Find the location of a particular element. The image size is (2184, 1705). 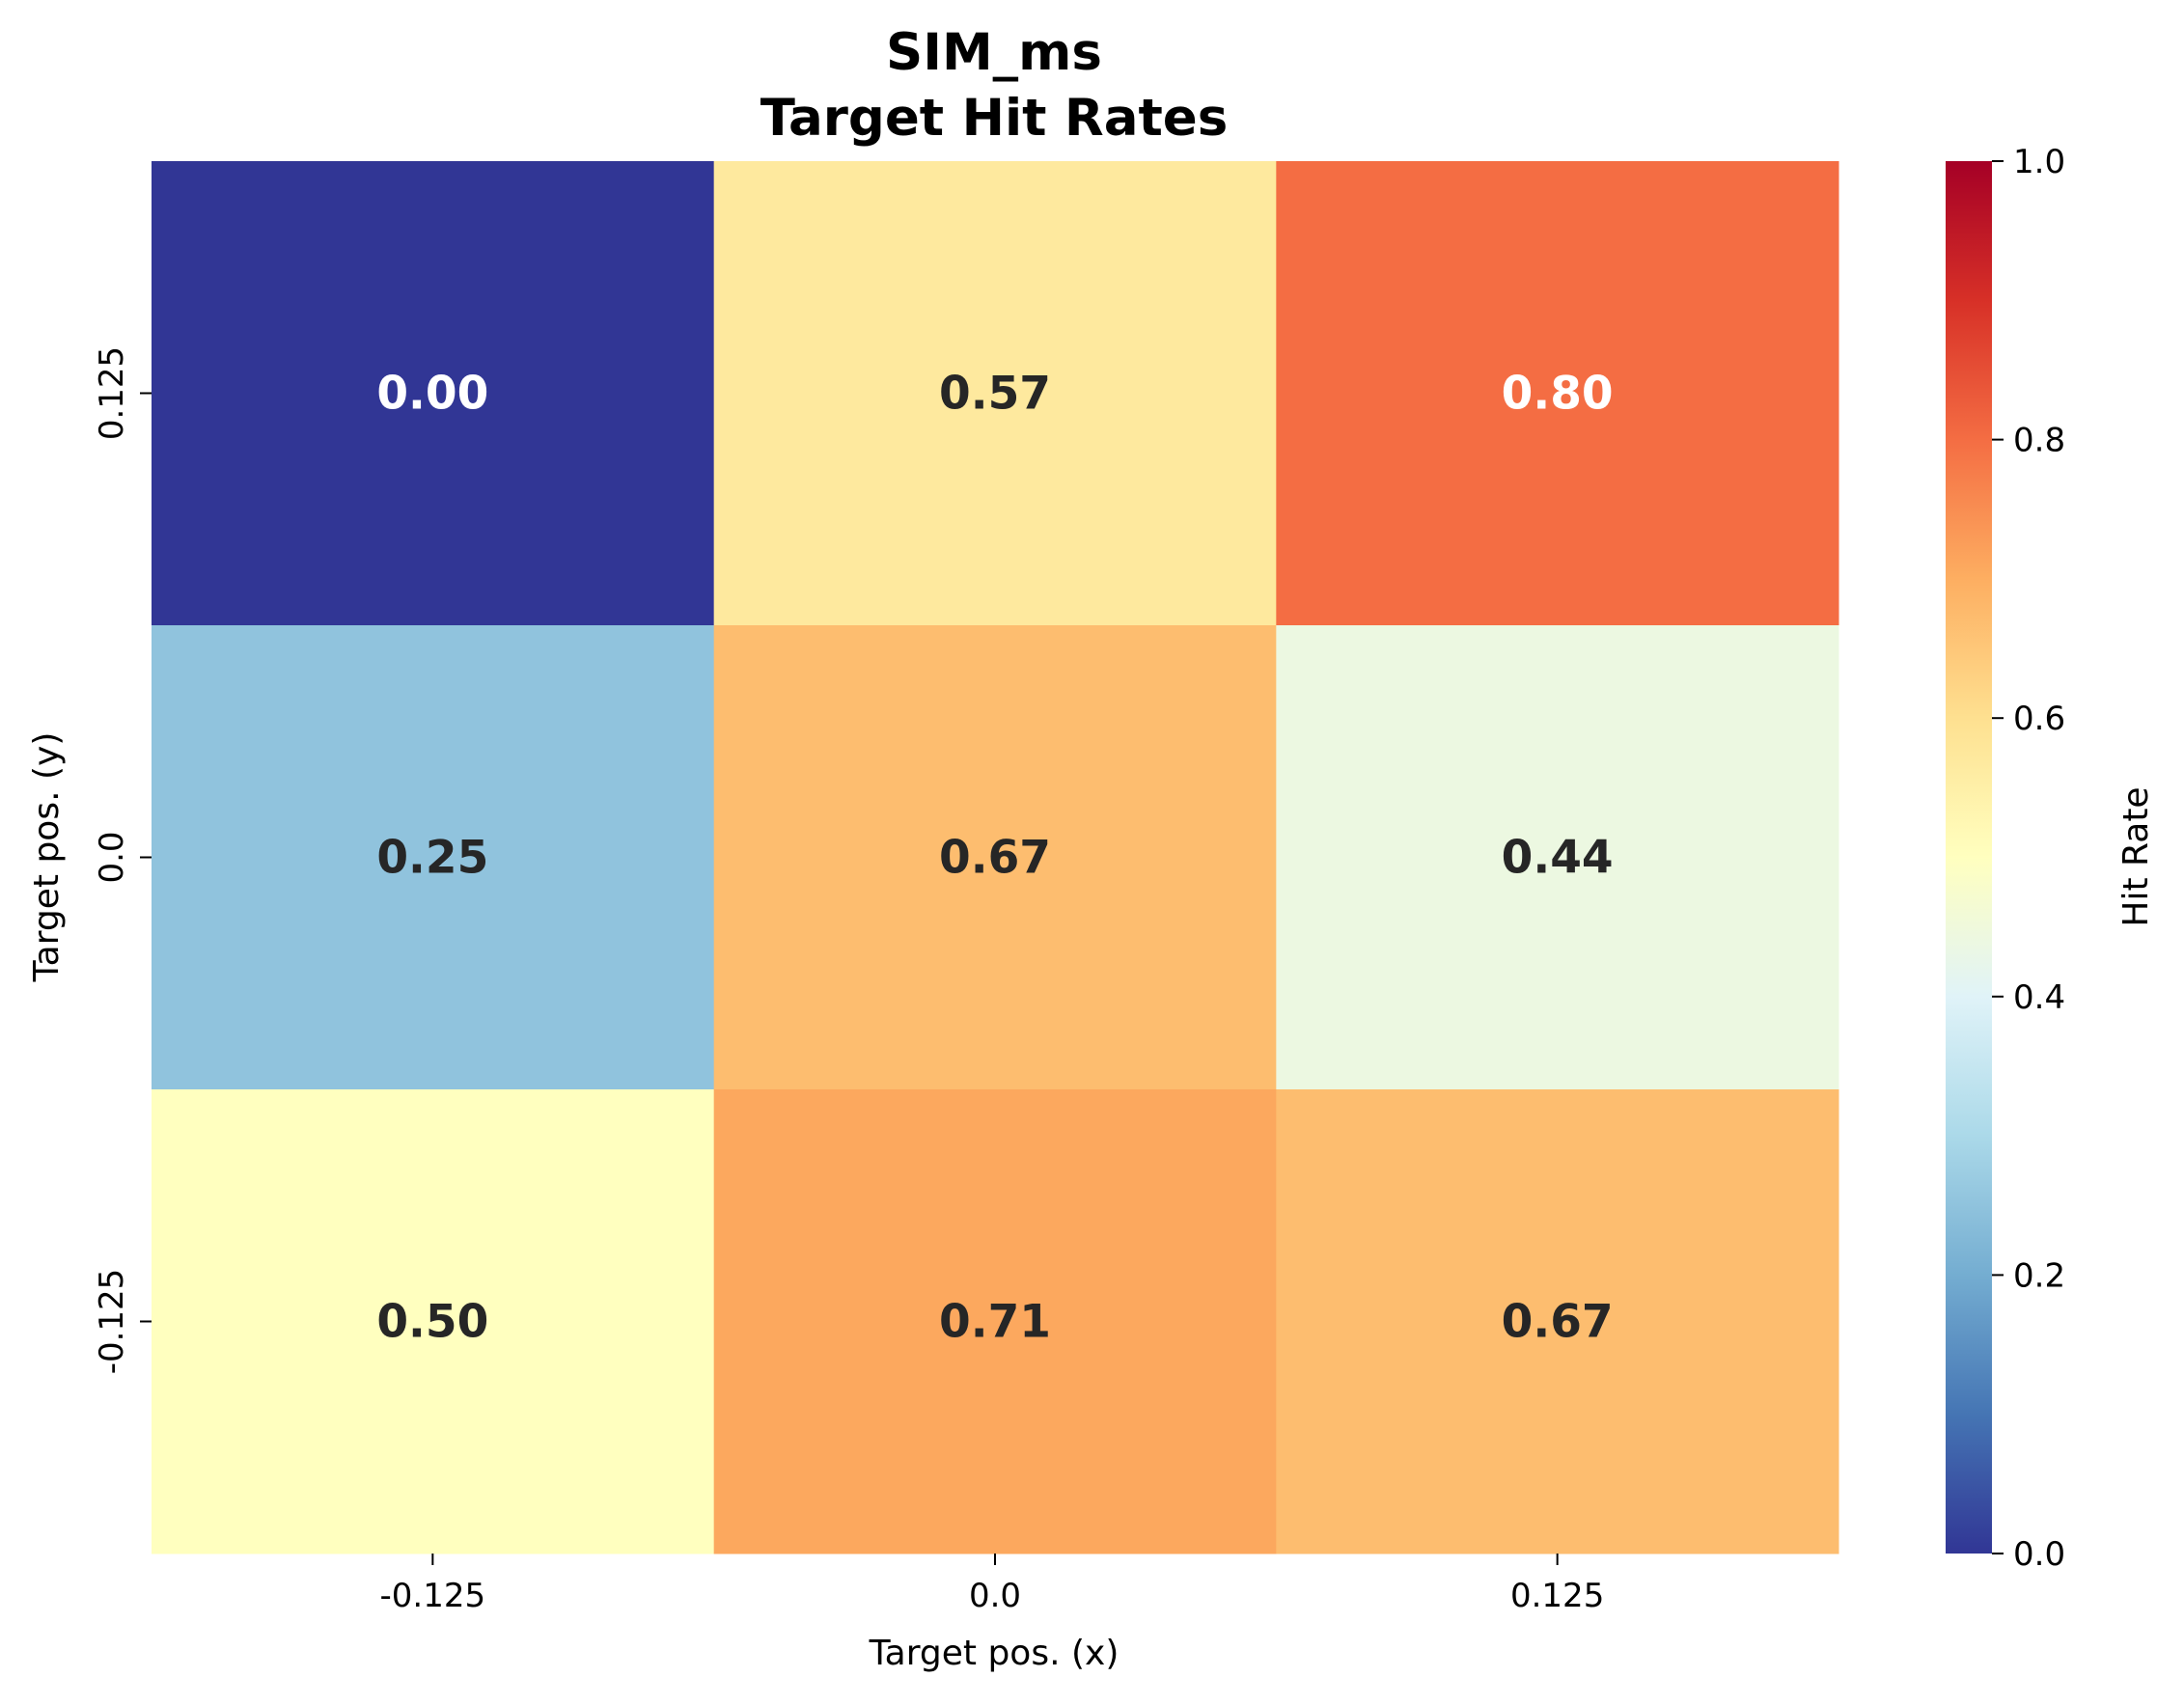

colorbar is located at coordinates (1969, 858).